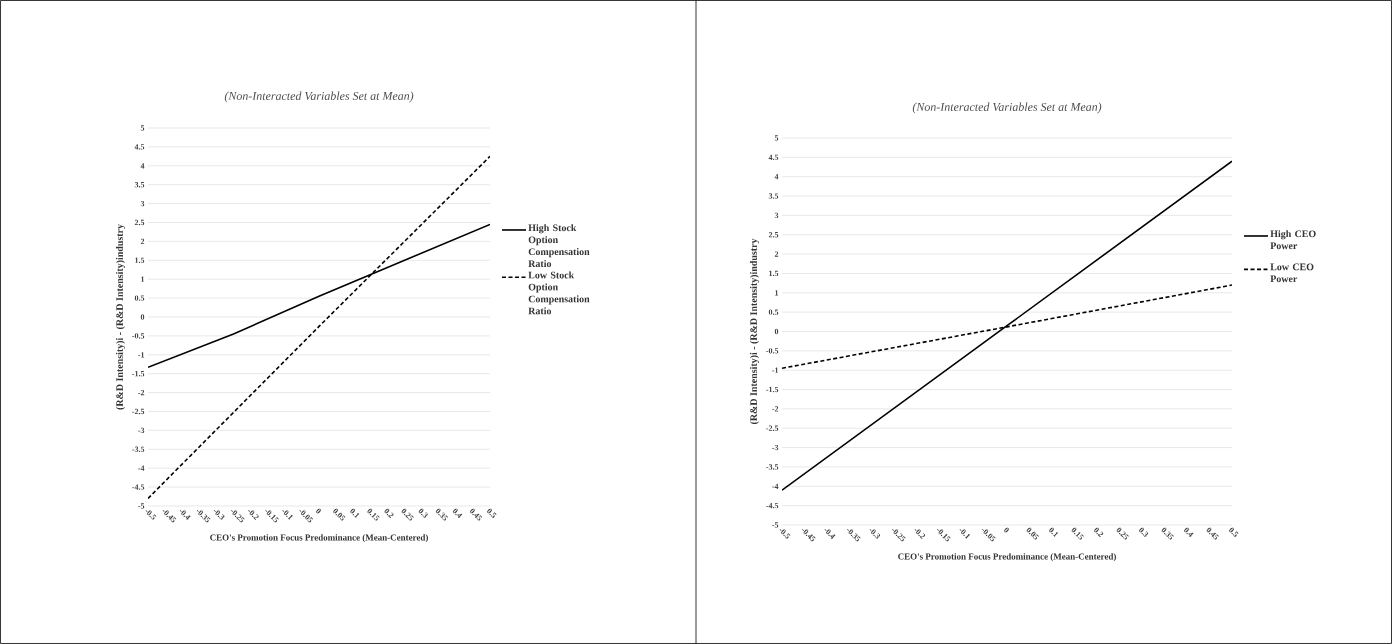 This screenshot has width=1392, height=644. Describe the element at coordinates (559, 293) in the screenshot. I see `legend-label: Low Stock Option Compensation Ratio` at that location.